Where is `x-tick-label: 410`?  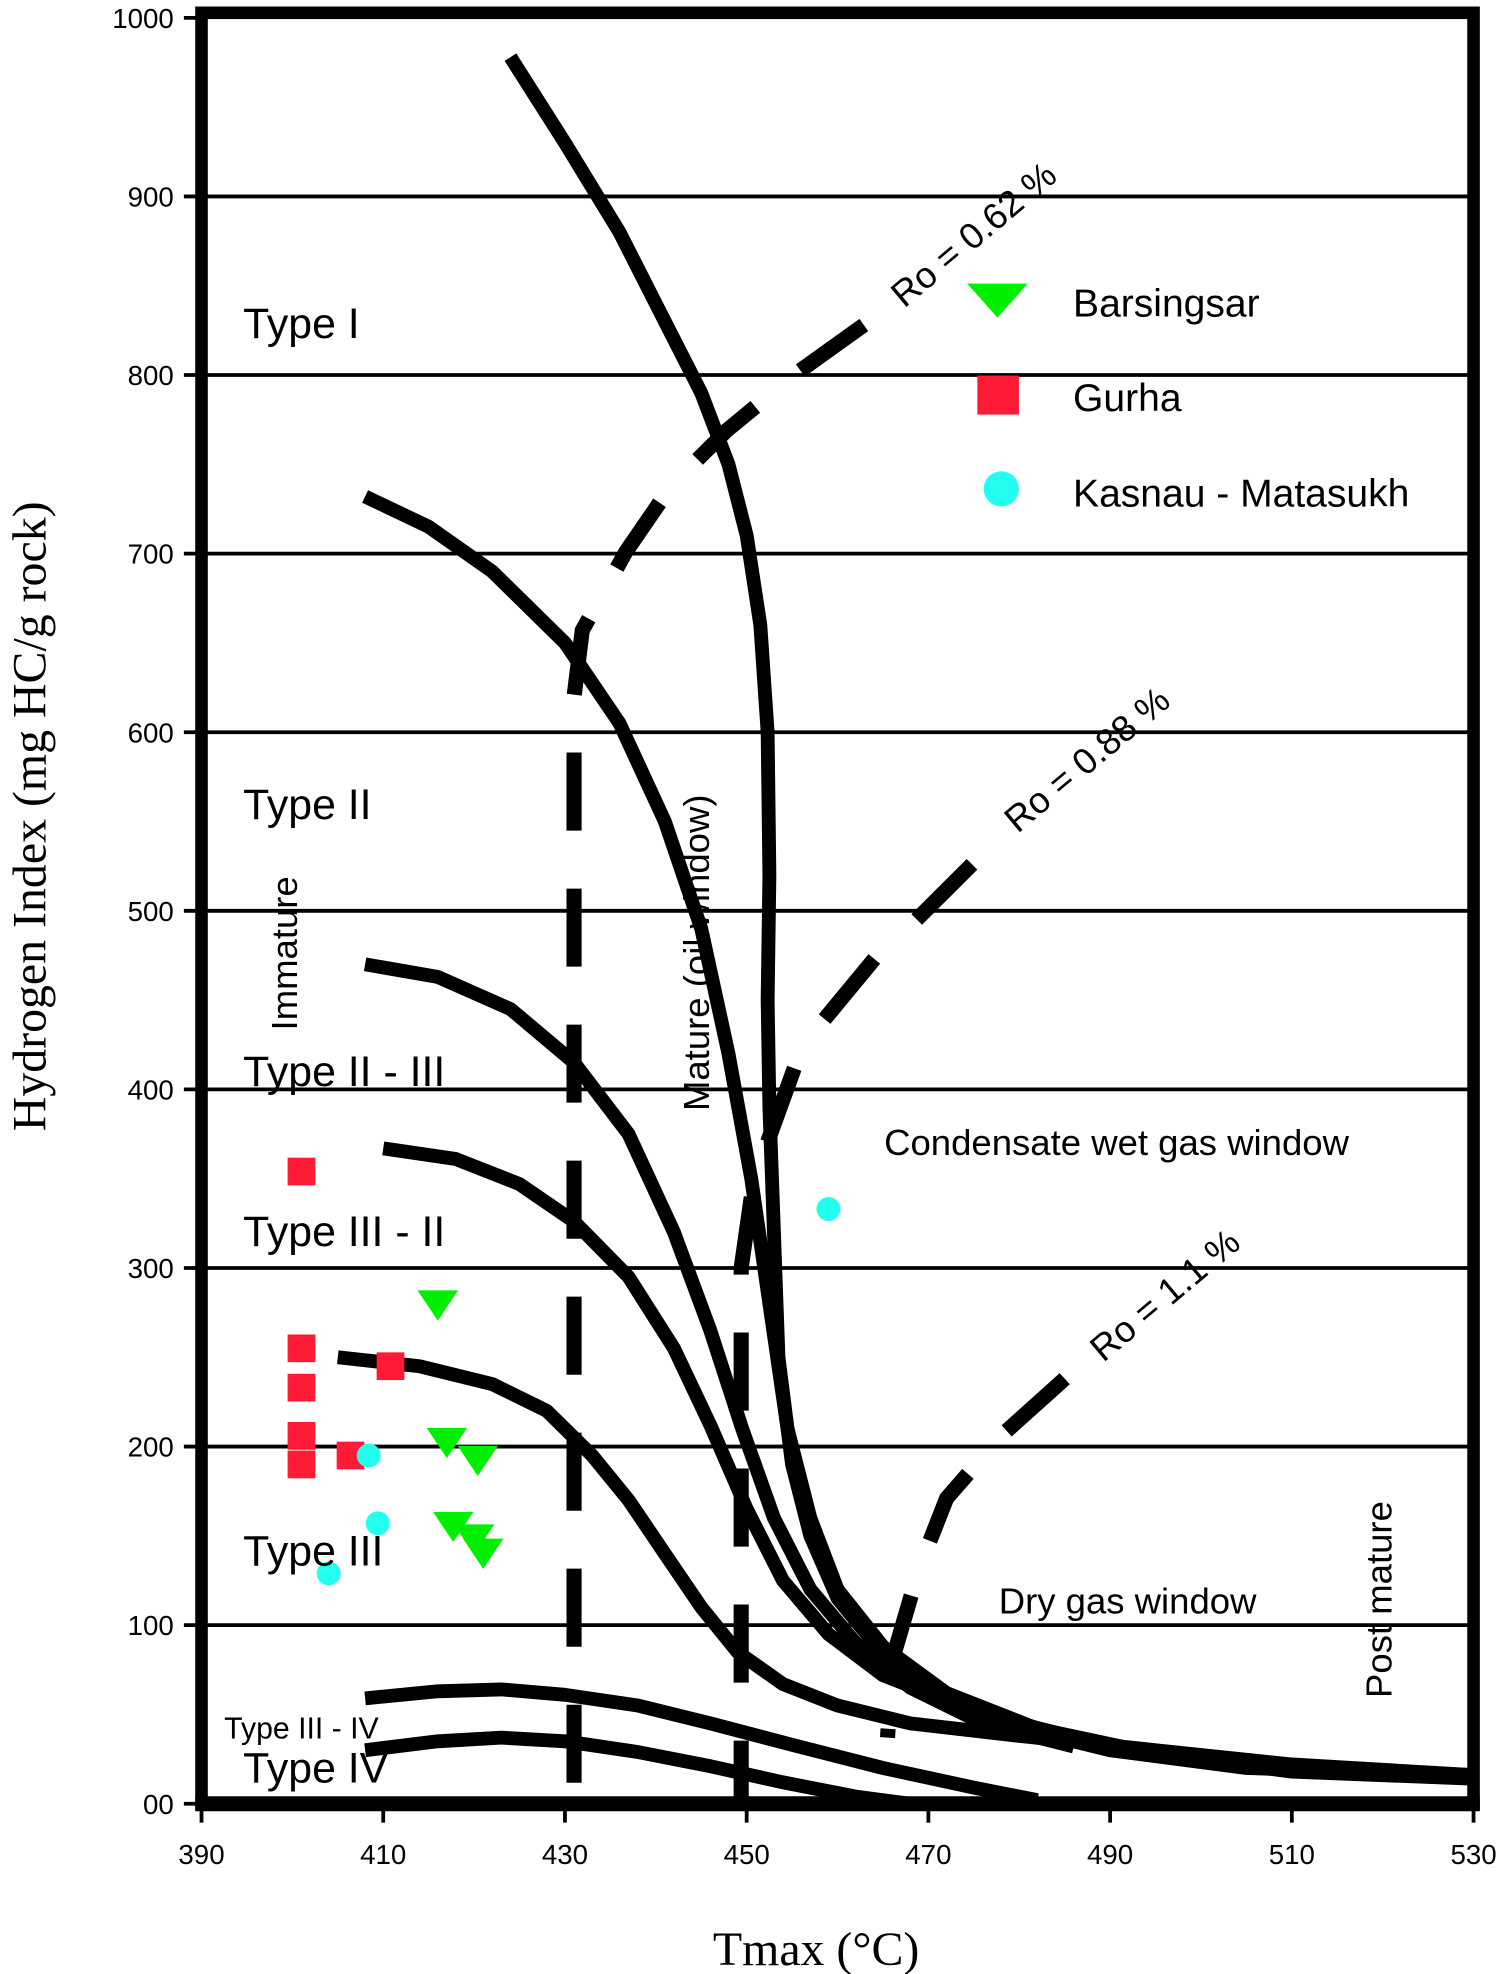 x-tick-label: 410 is located at coordinates (383, 1854).